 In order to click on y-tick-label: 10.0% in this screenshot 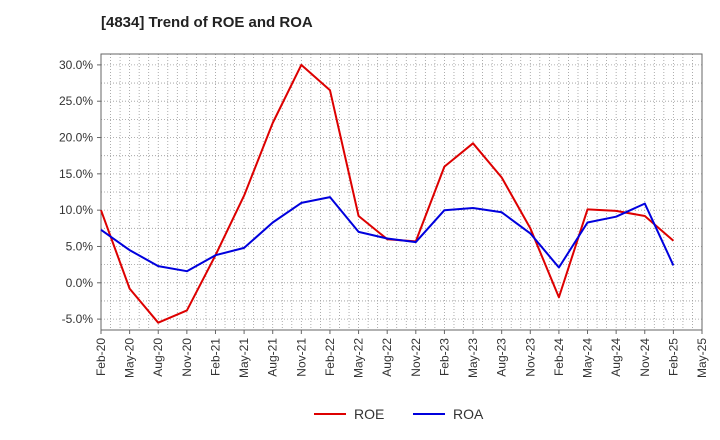, I will do `click(76, 210)`.